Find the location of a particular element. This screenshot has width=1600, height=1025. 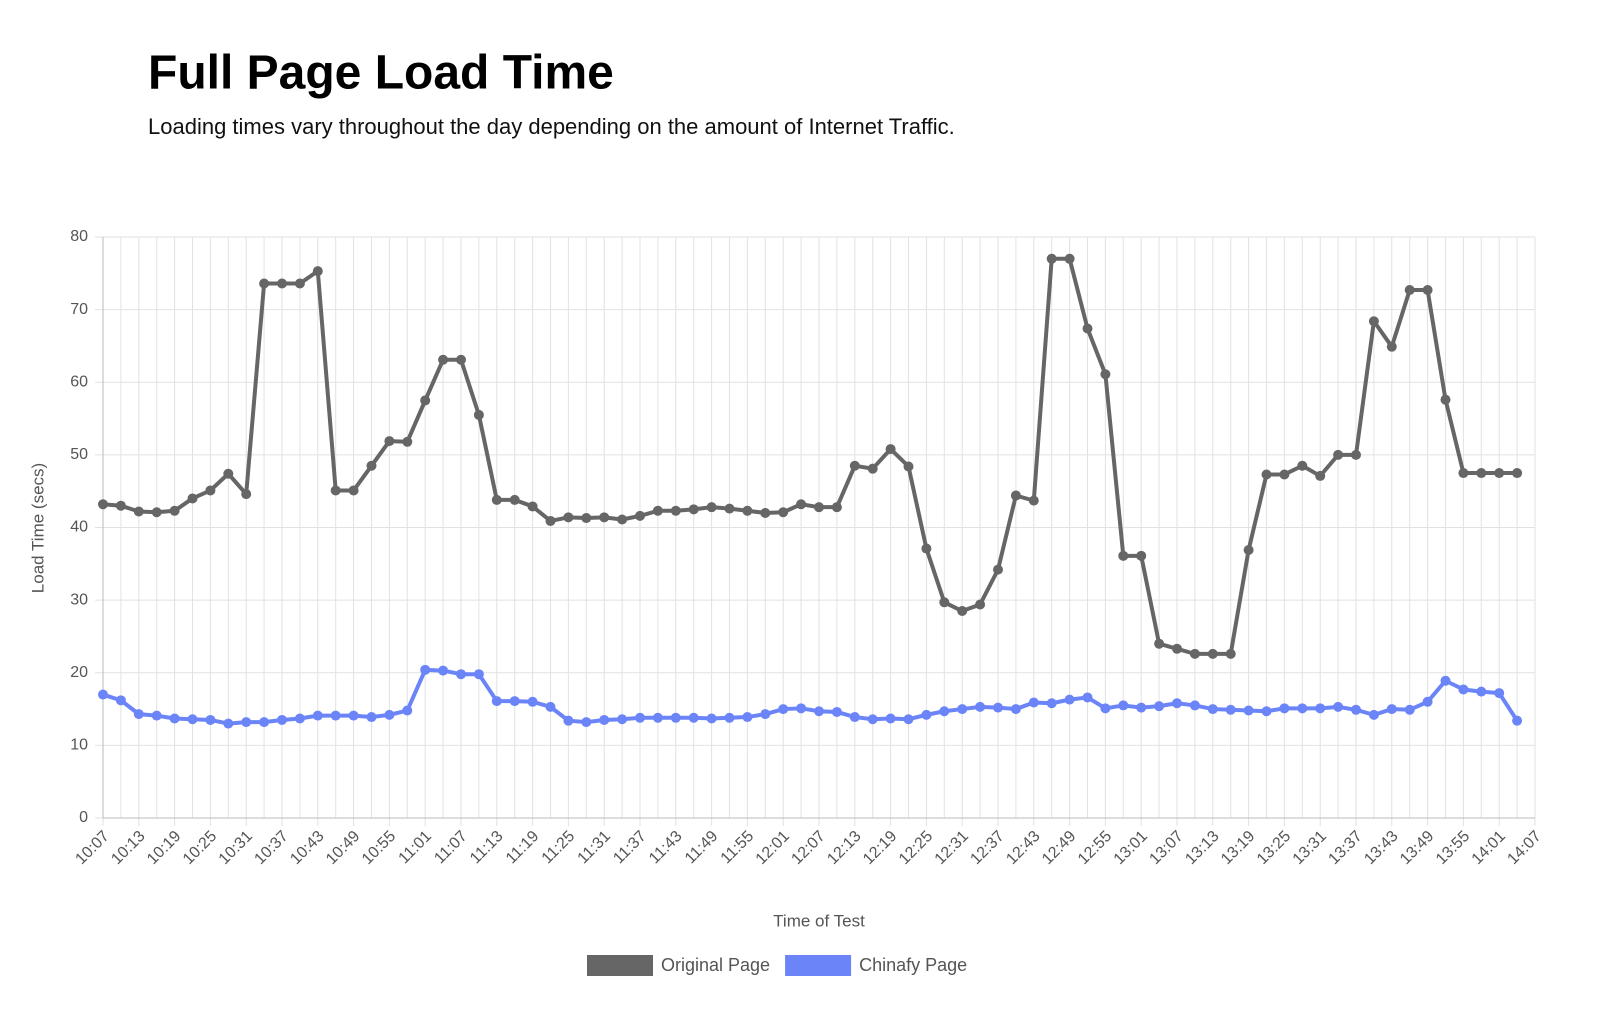

x-tick-label: 10:49 is located at coordinates (343, 848).